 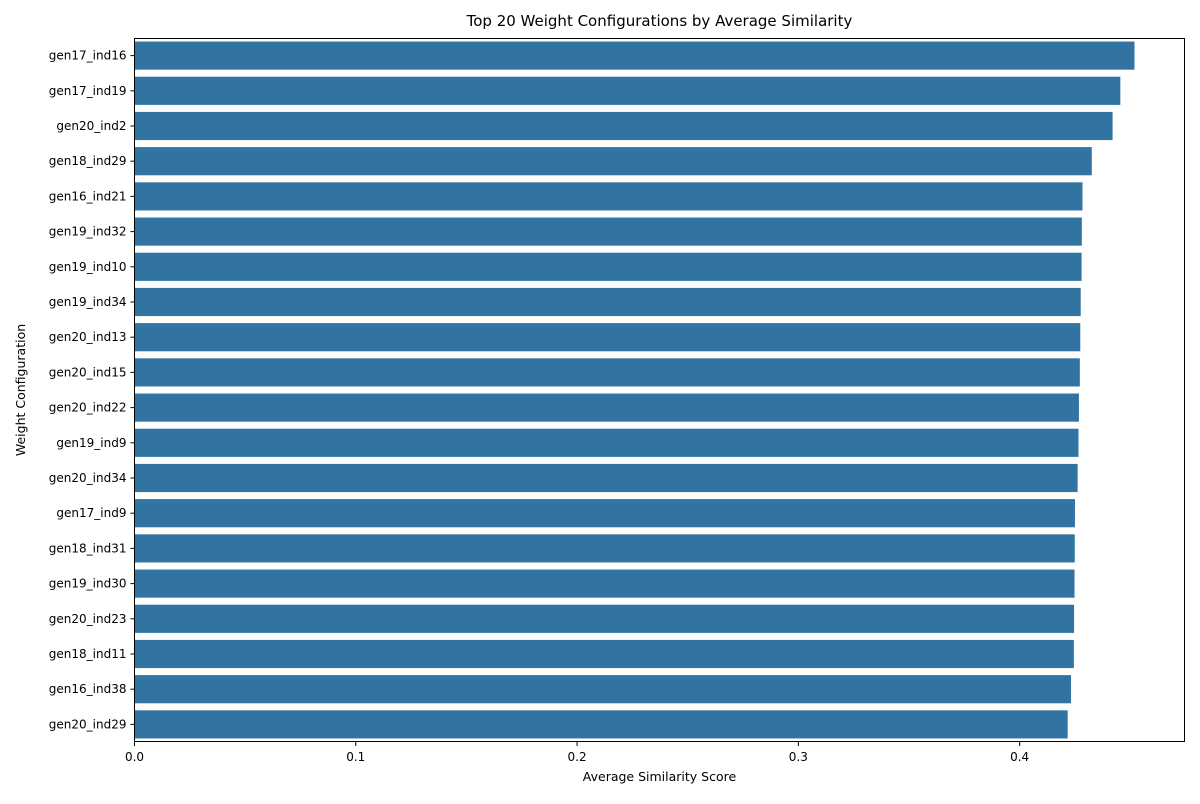 What do you see at coordinates (88, 724) in the screenshot?
I see `y-tick-label: gen20_ind29` at bounding box center [88, 724].